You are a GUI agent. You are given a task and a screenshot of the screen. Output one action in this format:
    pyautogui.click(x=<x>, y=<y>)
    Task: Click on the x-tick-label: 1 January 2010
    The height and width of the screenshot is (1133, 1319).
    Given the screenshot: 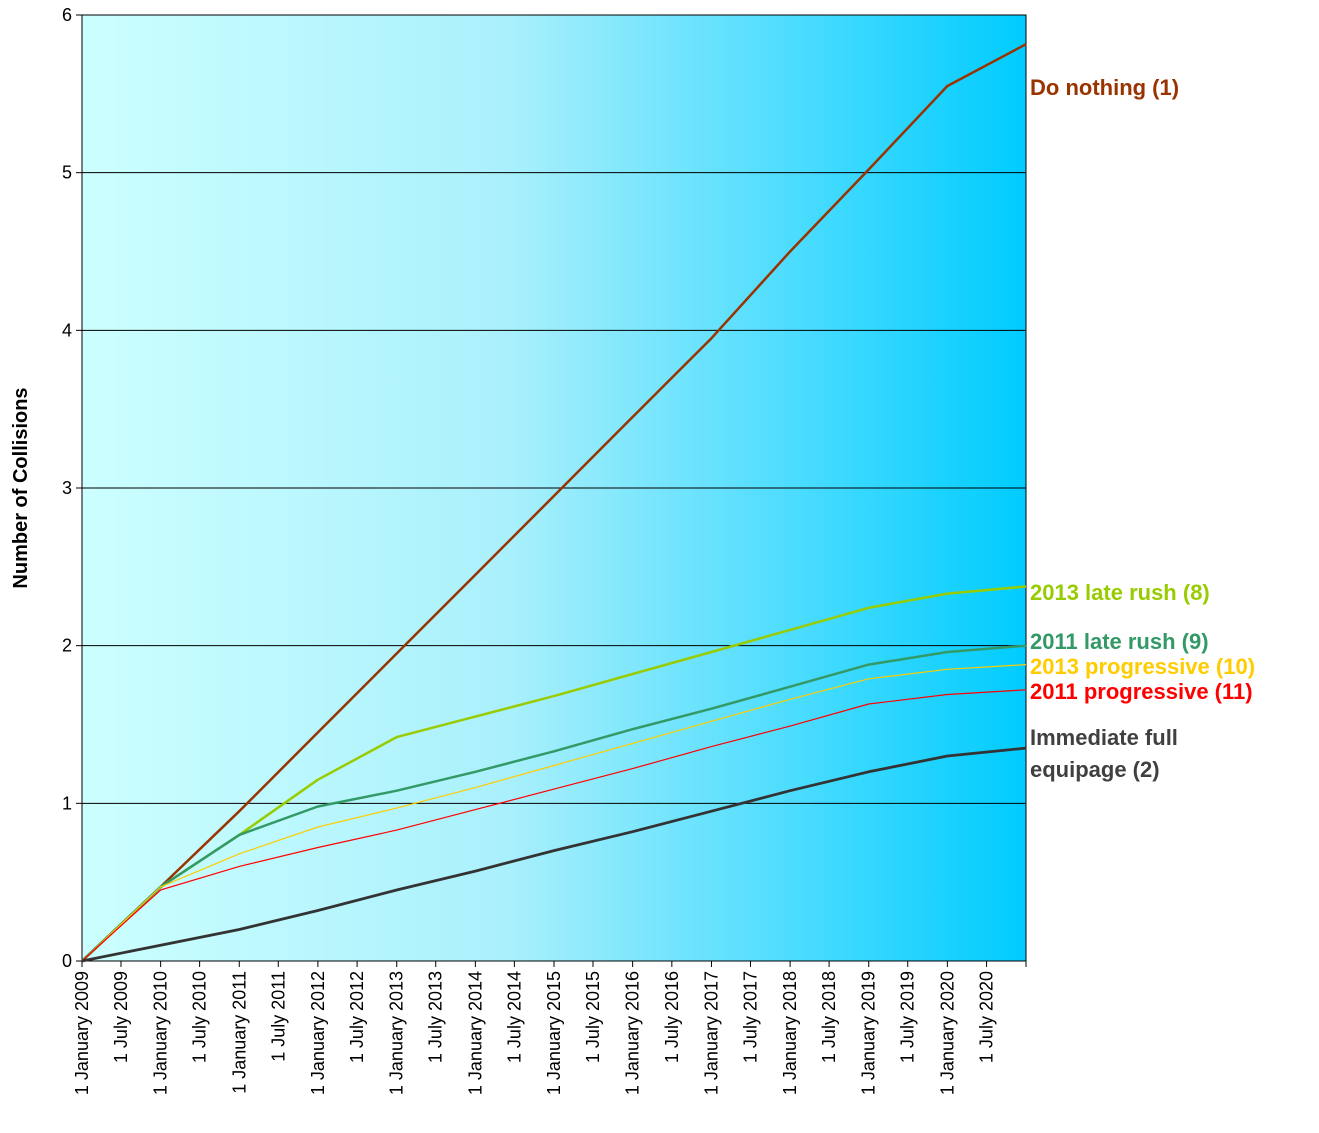 What is the action you would take?
    pyautogui.click(x=161, y=1033)
    